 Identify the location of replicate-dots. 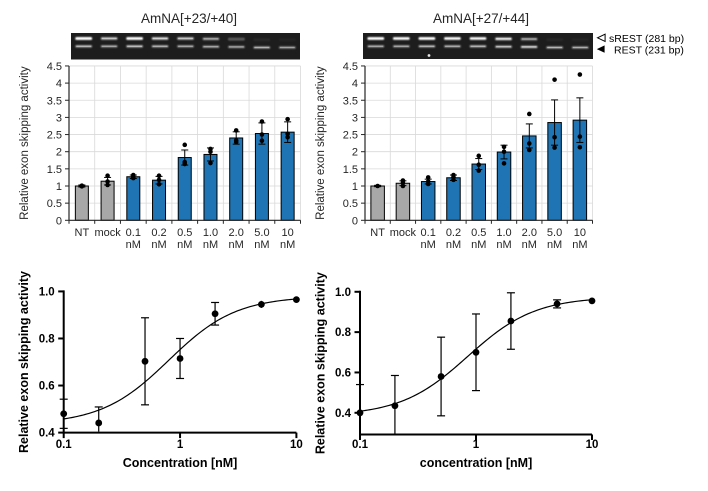
(479, 130).